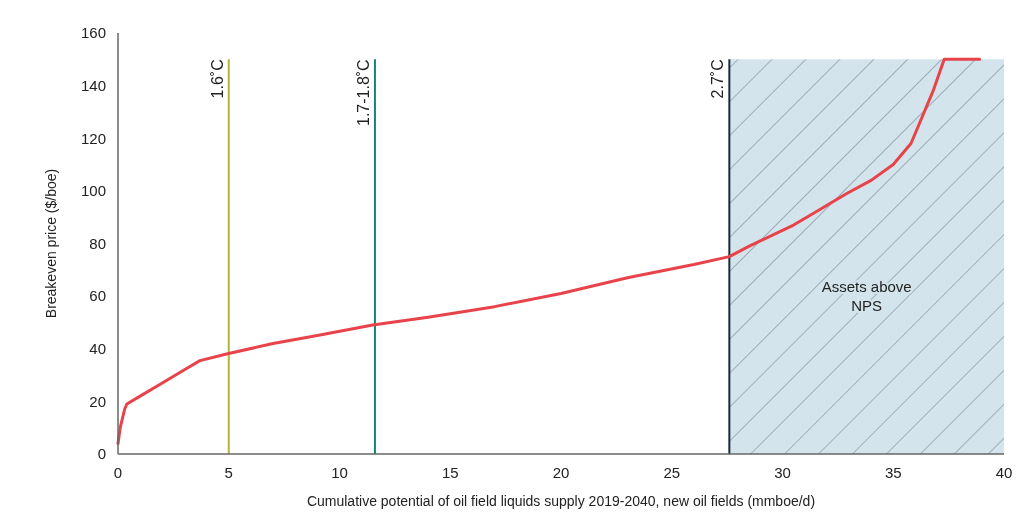 This screenshot has height=527, width=1028. What do you see at coordinates (97, 348) in the screenshot?
I see `y-tick-label: 40` at bounding box center [97, 348].